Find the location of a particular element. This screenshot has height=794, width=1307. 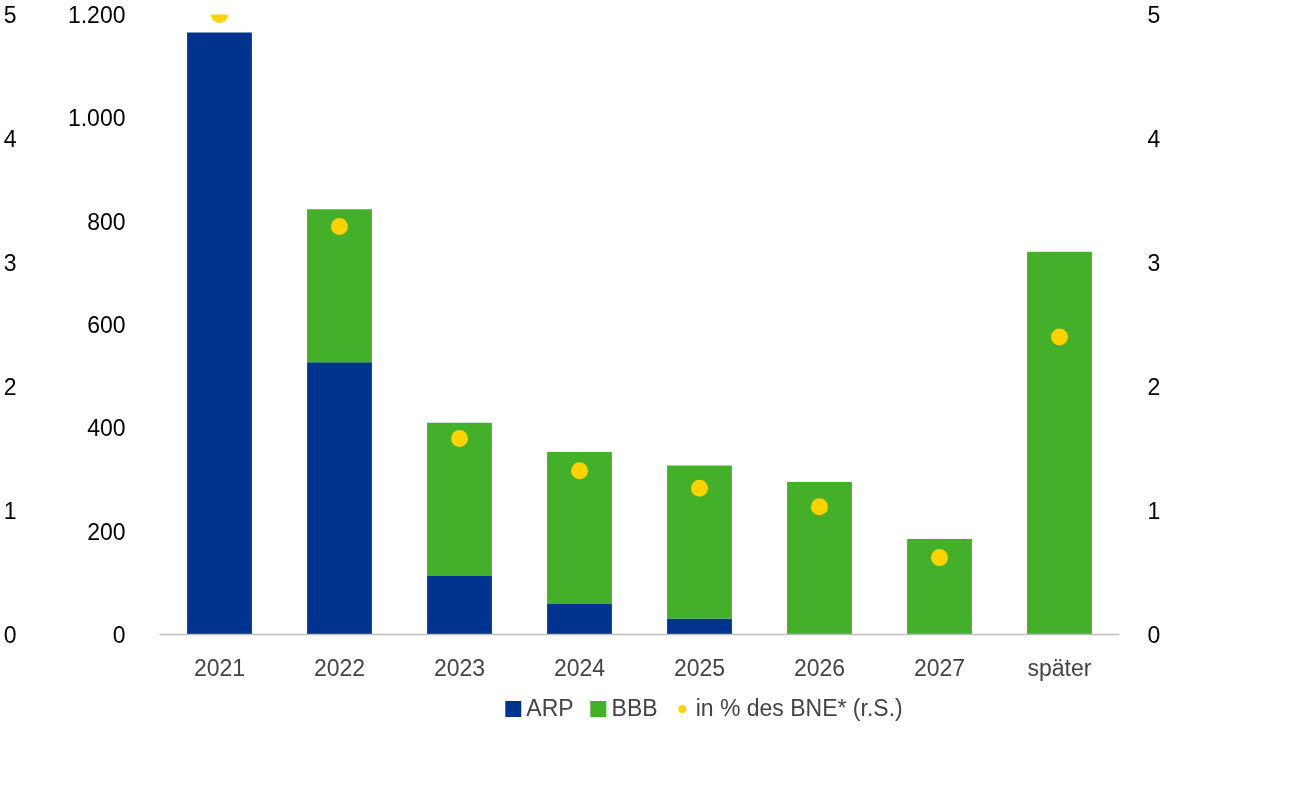

y-tick-label: 800 is located at coordinates (106, 221).